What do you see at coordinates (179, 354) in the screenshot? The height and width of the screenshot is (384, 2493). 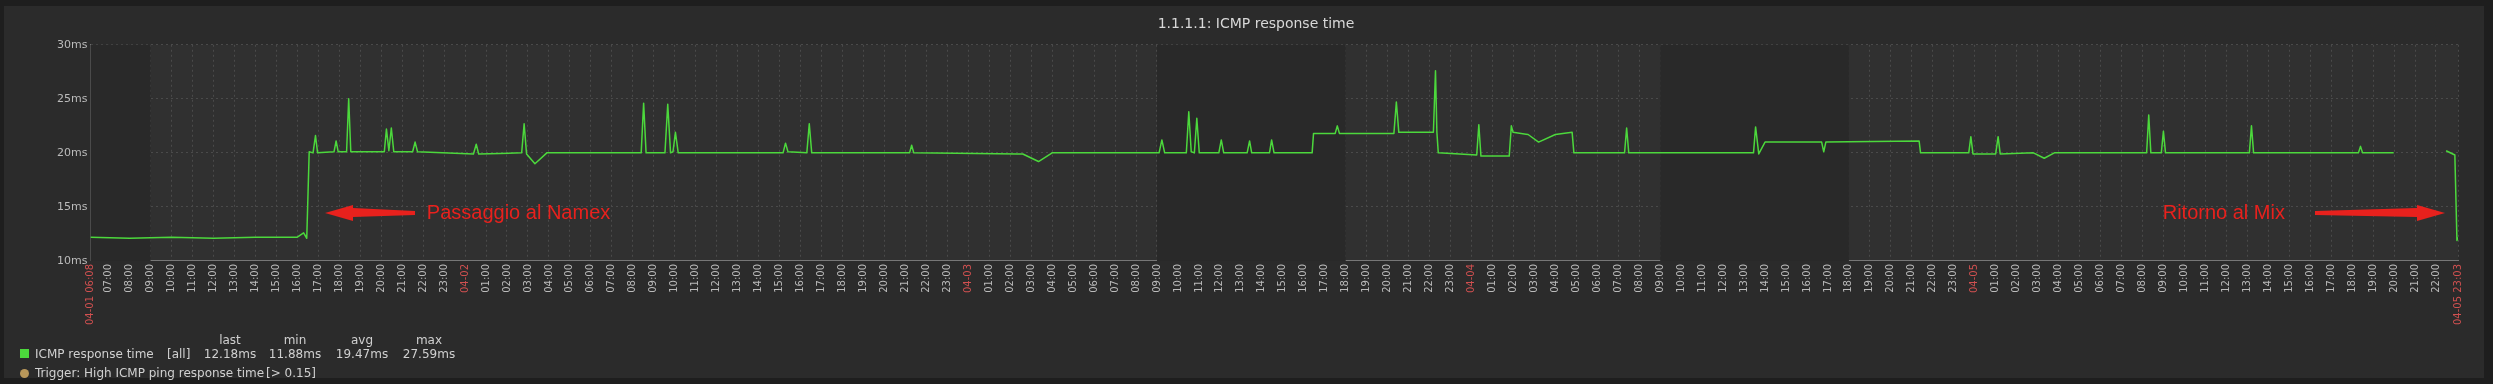 I see `text: [all]` at bounding box center [179, 354].